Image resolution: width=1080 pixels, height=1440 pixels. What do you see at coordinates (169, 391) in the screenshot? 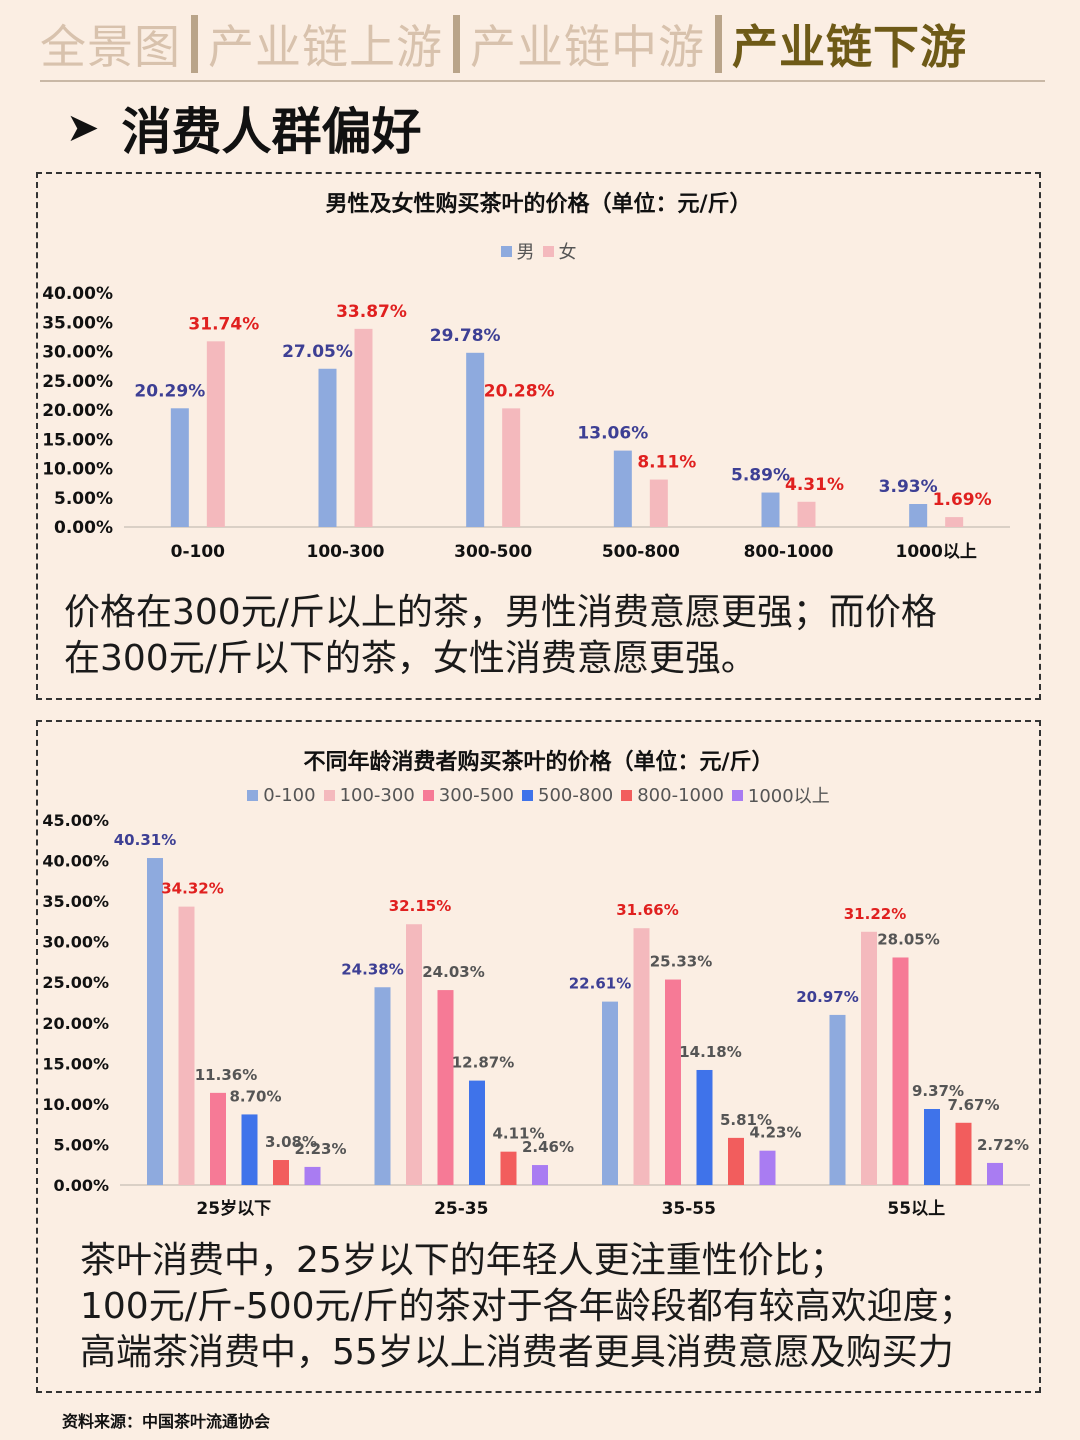
I see `data-label: 20.29%` at bounding box center [169, 391].